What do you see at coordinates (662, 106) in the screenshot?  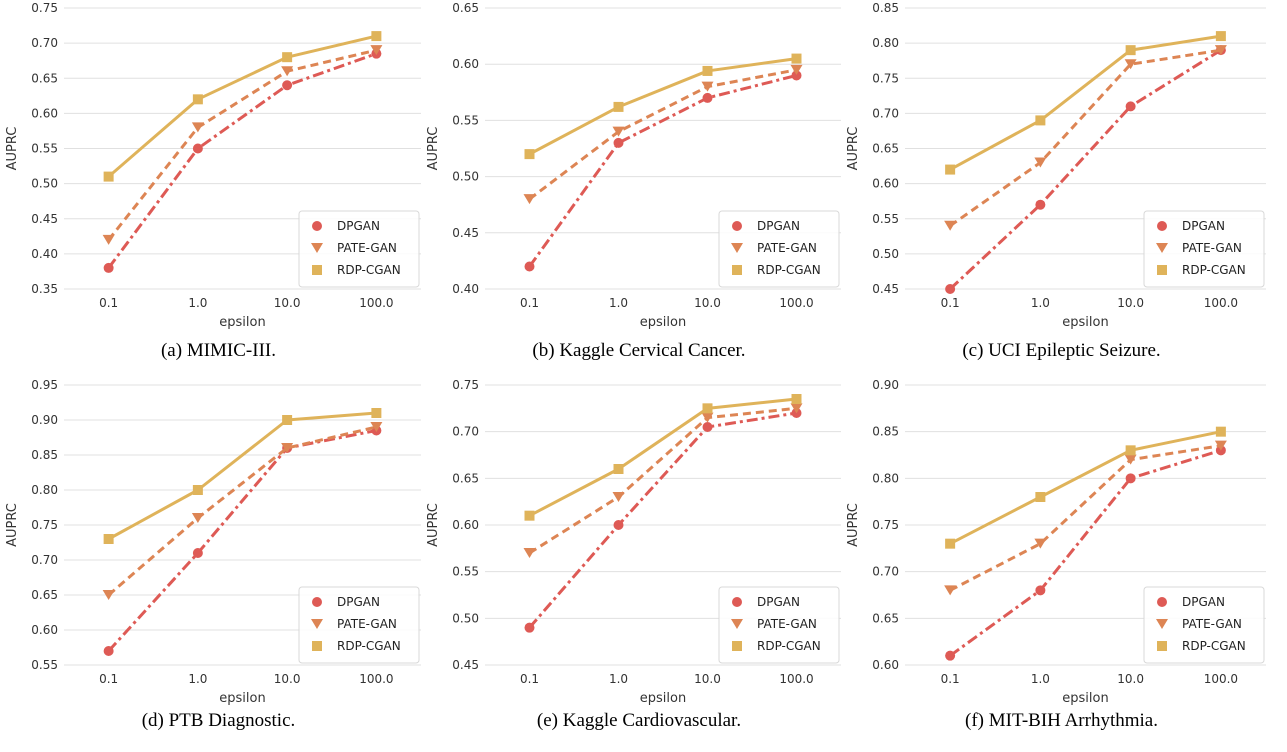 I see `series-line-rdp-cgan` at bounding box center [662, 106].